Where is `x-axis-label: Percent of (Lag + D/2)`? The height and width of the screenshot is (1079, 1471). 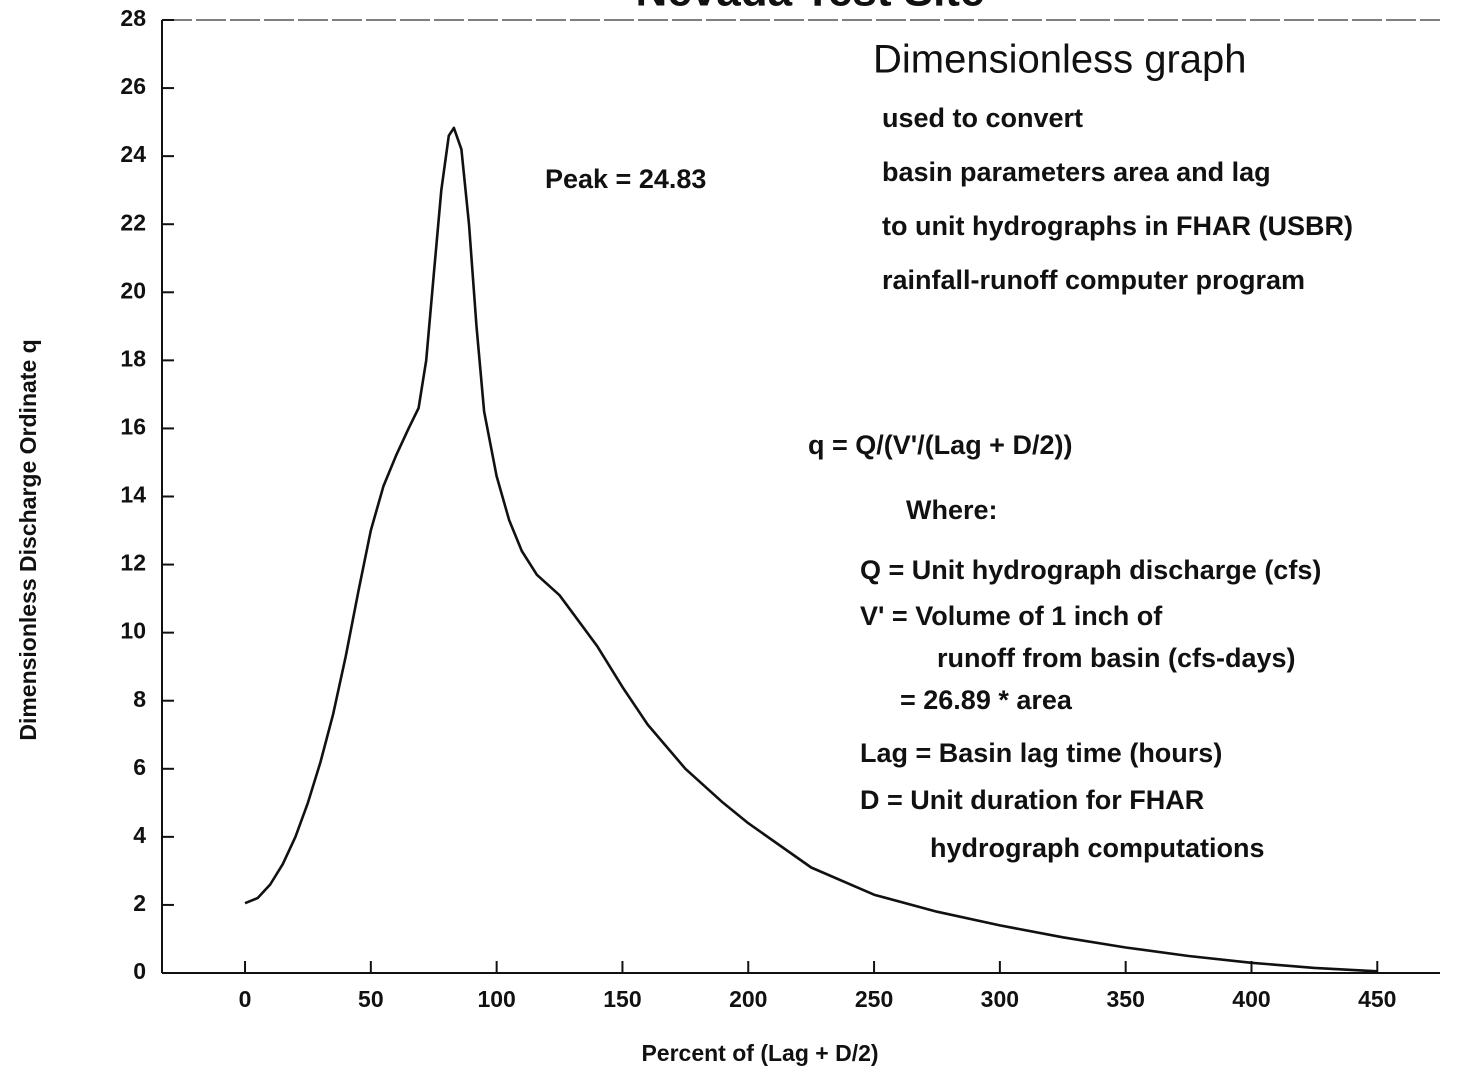 x-axis-label: Percent of (Lag + D/2) is located at coordinates (759, 1053).